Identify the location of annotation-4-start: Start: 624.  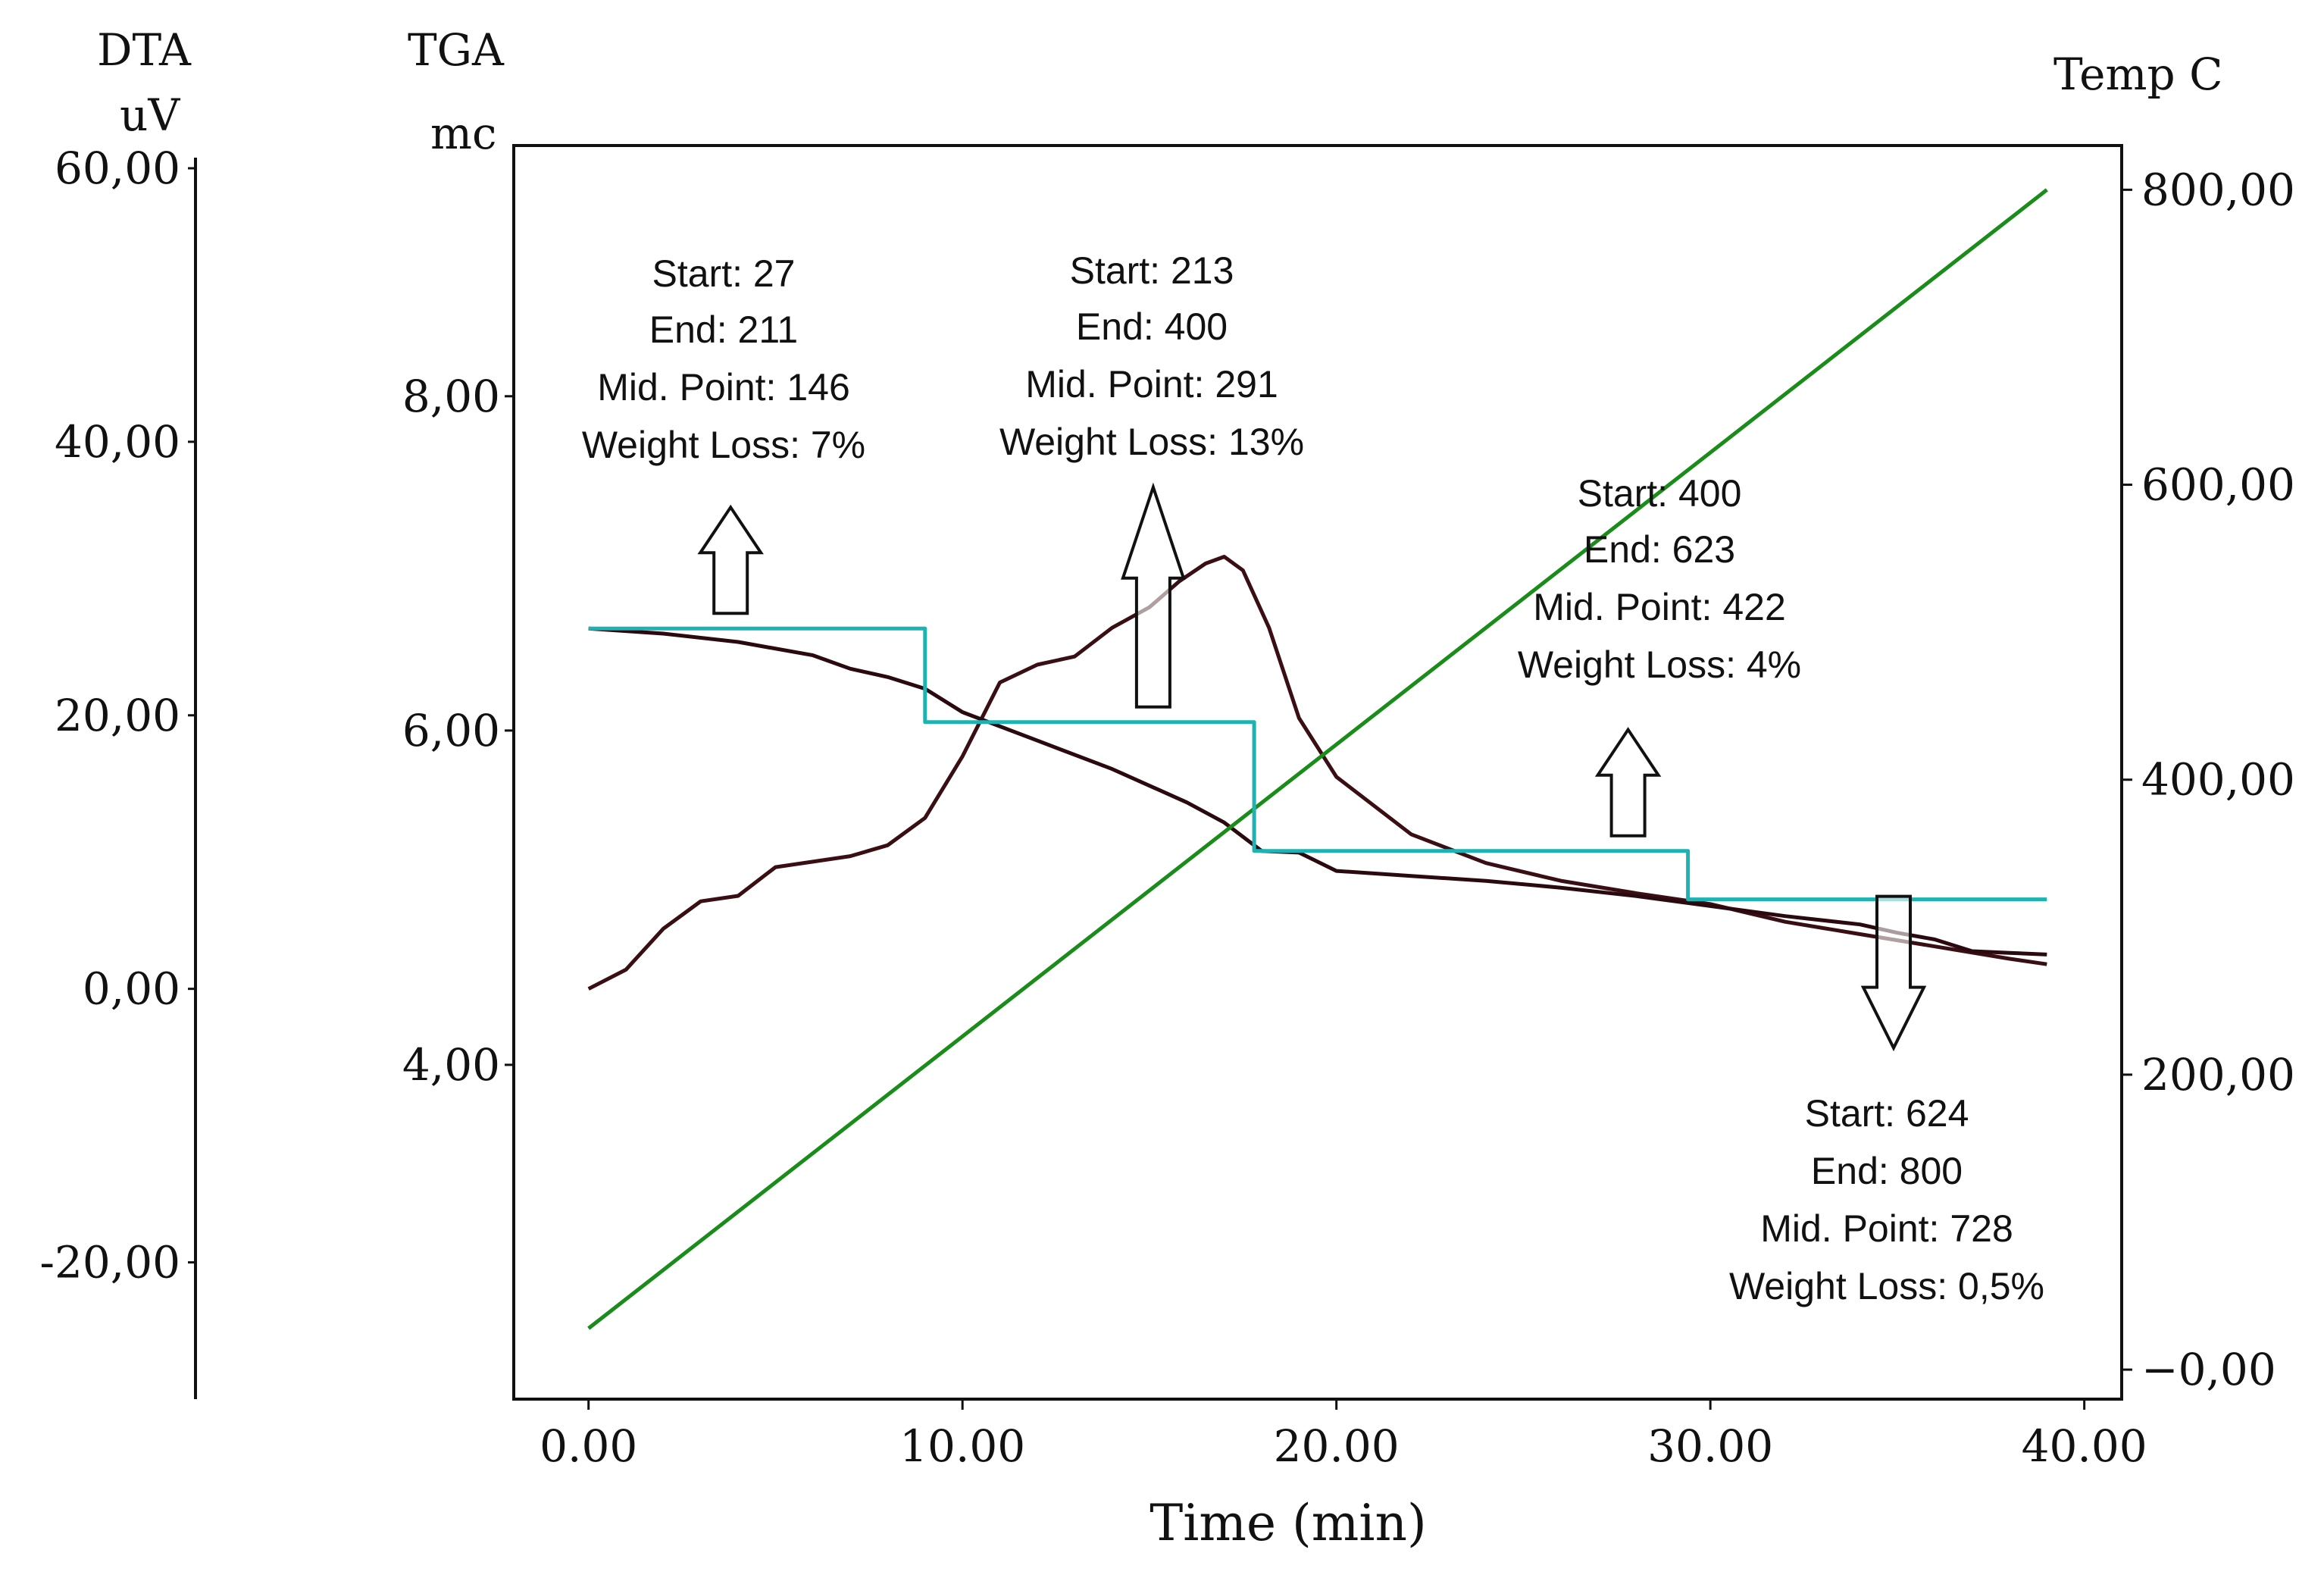
(1887, 1113).